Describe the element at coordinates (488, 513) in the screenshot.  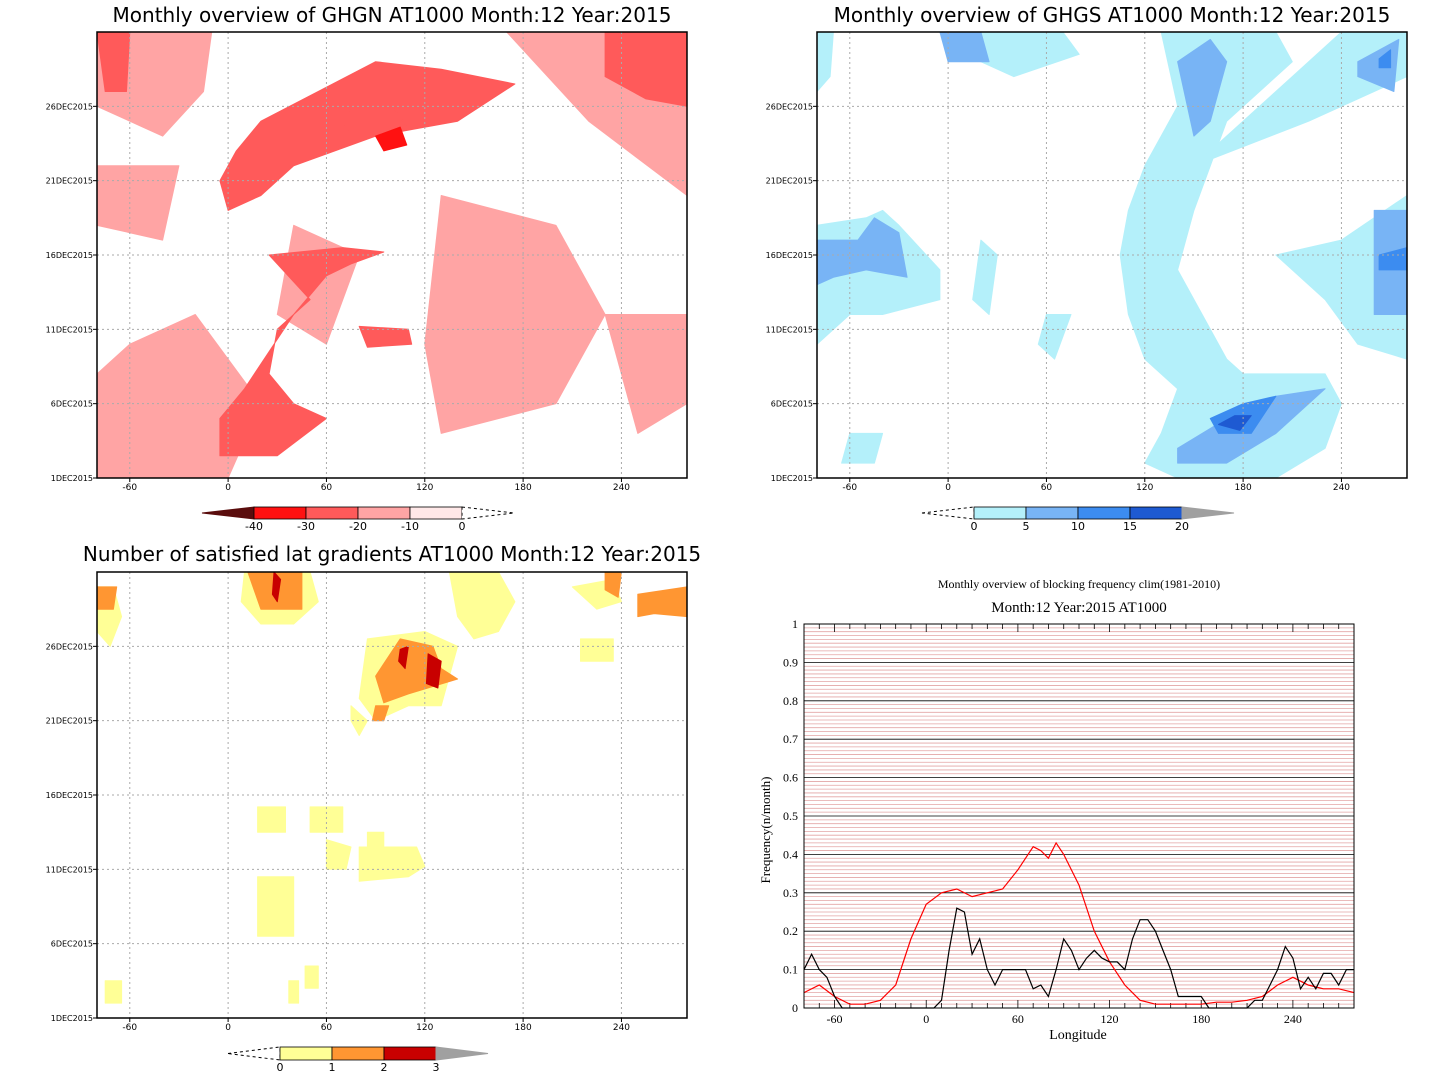
I see `ghgn-colorbar-right-arrow` at that location.